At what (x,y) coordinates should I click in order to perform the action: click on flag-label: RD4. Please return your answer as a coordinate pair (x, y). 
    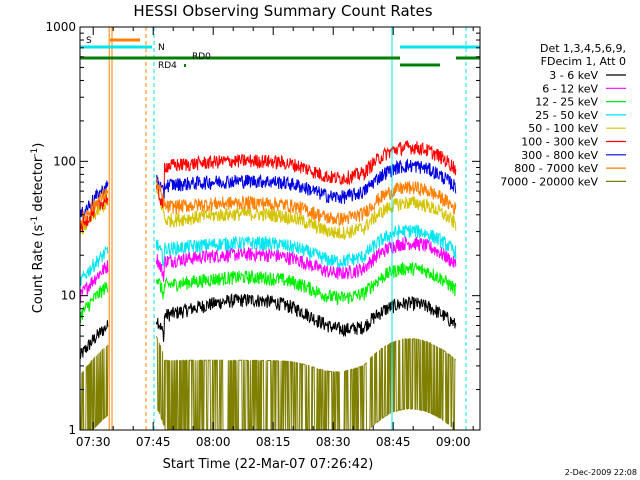
    Looking at the image, I should click on (167, 66).